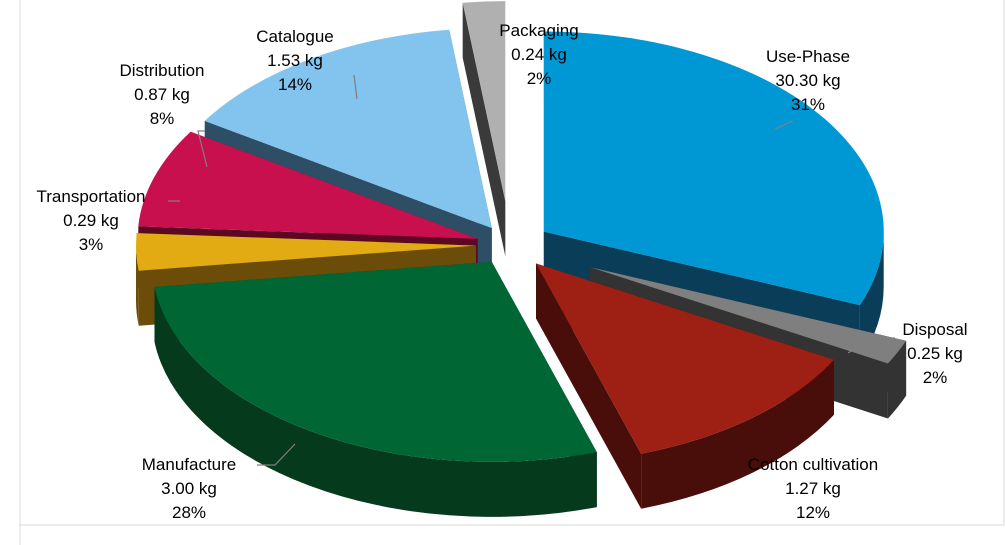 This screenshot has height=545, width=1006. I want to click on leader-line-disposal, so click(871, 345).